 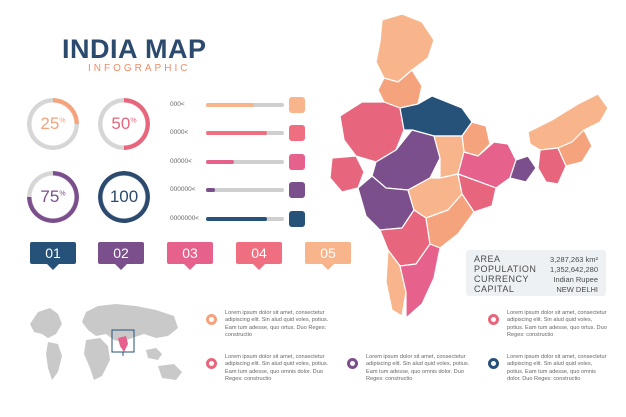 What do you see at coordinates (179, 132) in the screenshot?
I see `bar-label: 0000<` at bounding box center [179, 132].